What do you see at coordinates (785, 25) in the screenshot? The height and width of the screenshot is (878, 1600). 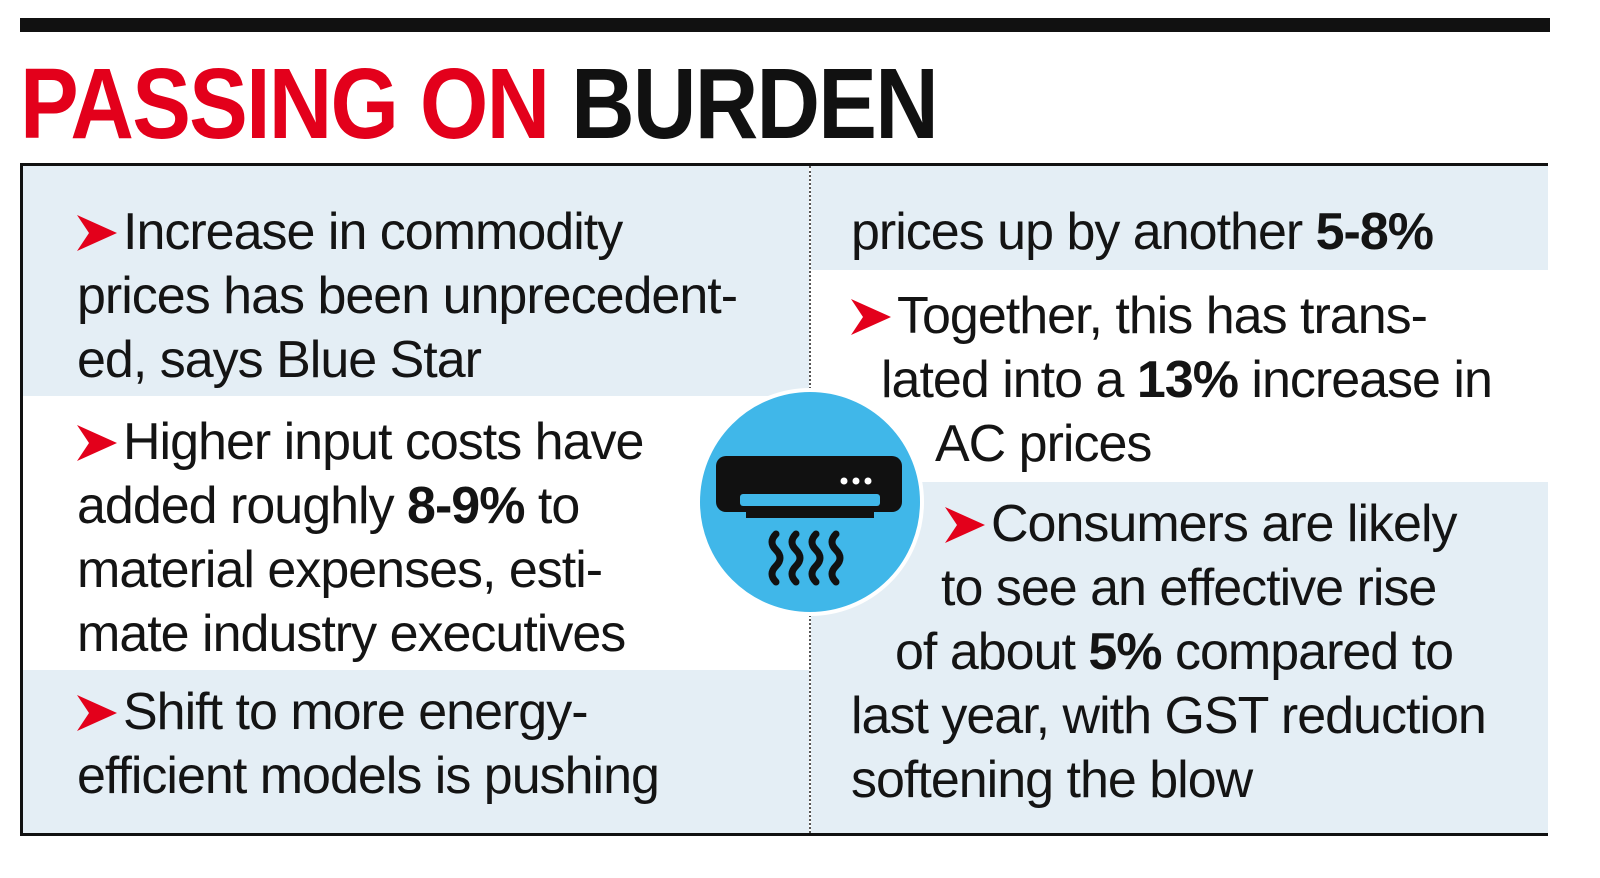 I see `top-rule` at bounding box center [785, 25].